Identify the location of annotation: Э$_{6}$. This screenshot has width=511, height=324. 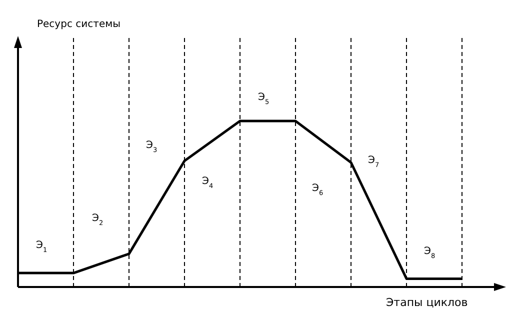
(318, 190).